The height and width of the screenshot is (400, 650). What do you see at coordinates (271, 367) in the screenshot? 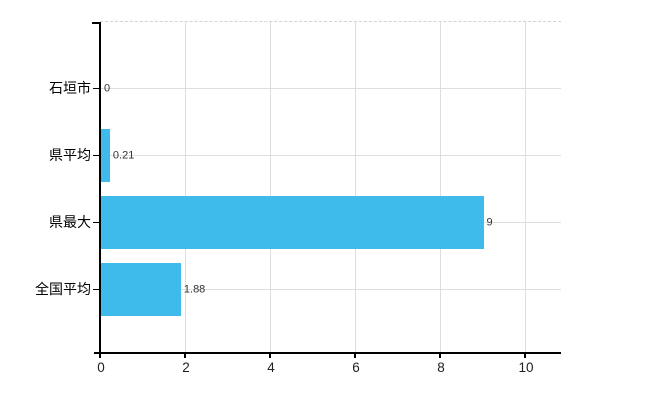
I see `x-tick-label: 4` at bounding box center [271, 367].